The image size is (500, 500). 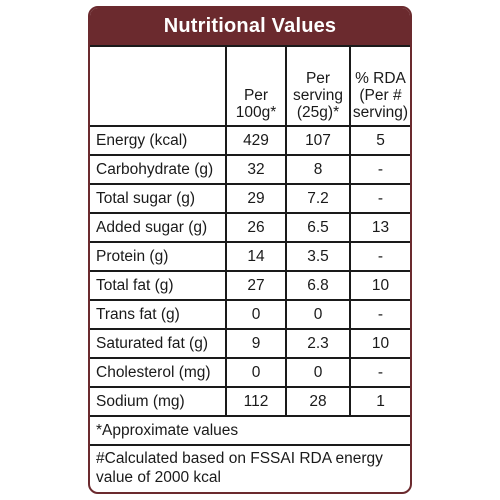 I want to click on value-per-100g: 9, so click(x=257, y=343).